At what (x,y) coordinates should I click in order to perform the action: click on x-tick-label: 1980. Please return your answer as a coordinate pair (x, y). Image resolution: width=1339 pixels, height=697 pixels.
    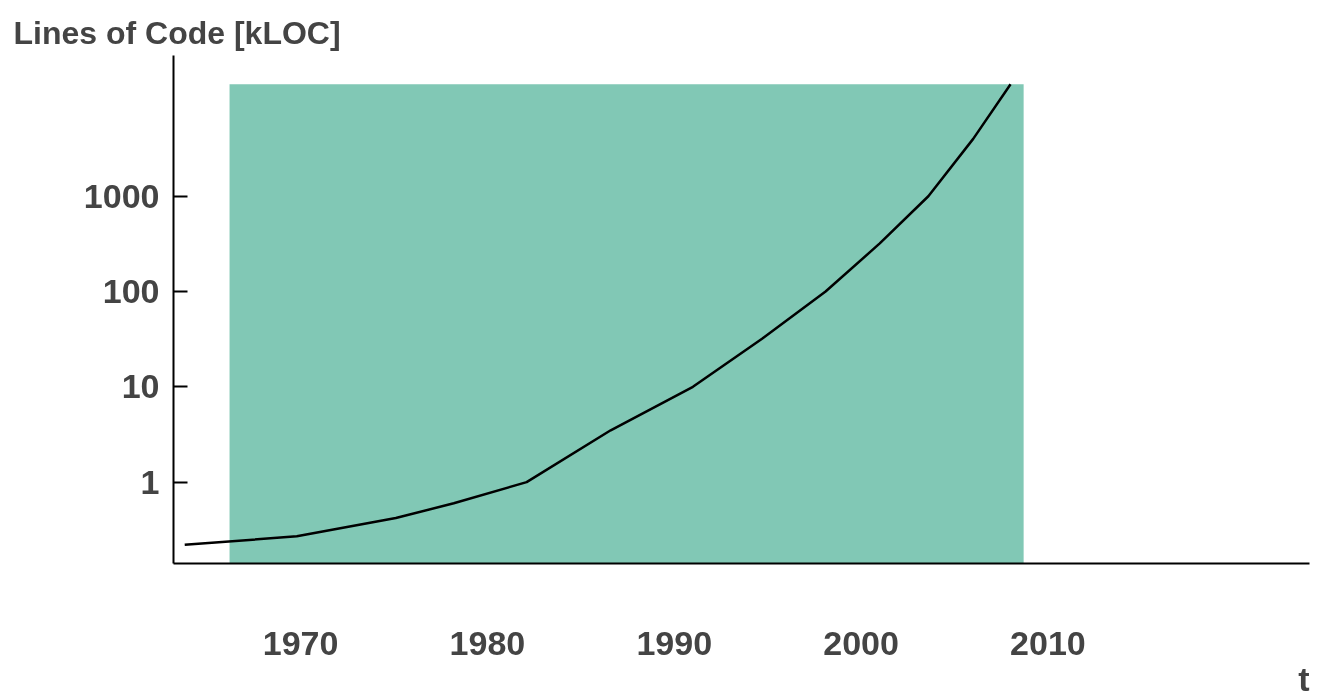
    Looking at the image, I should click on (487, 642).